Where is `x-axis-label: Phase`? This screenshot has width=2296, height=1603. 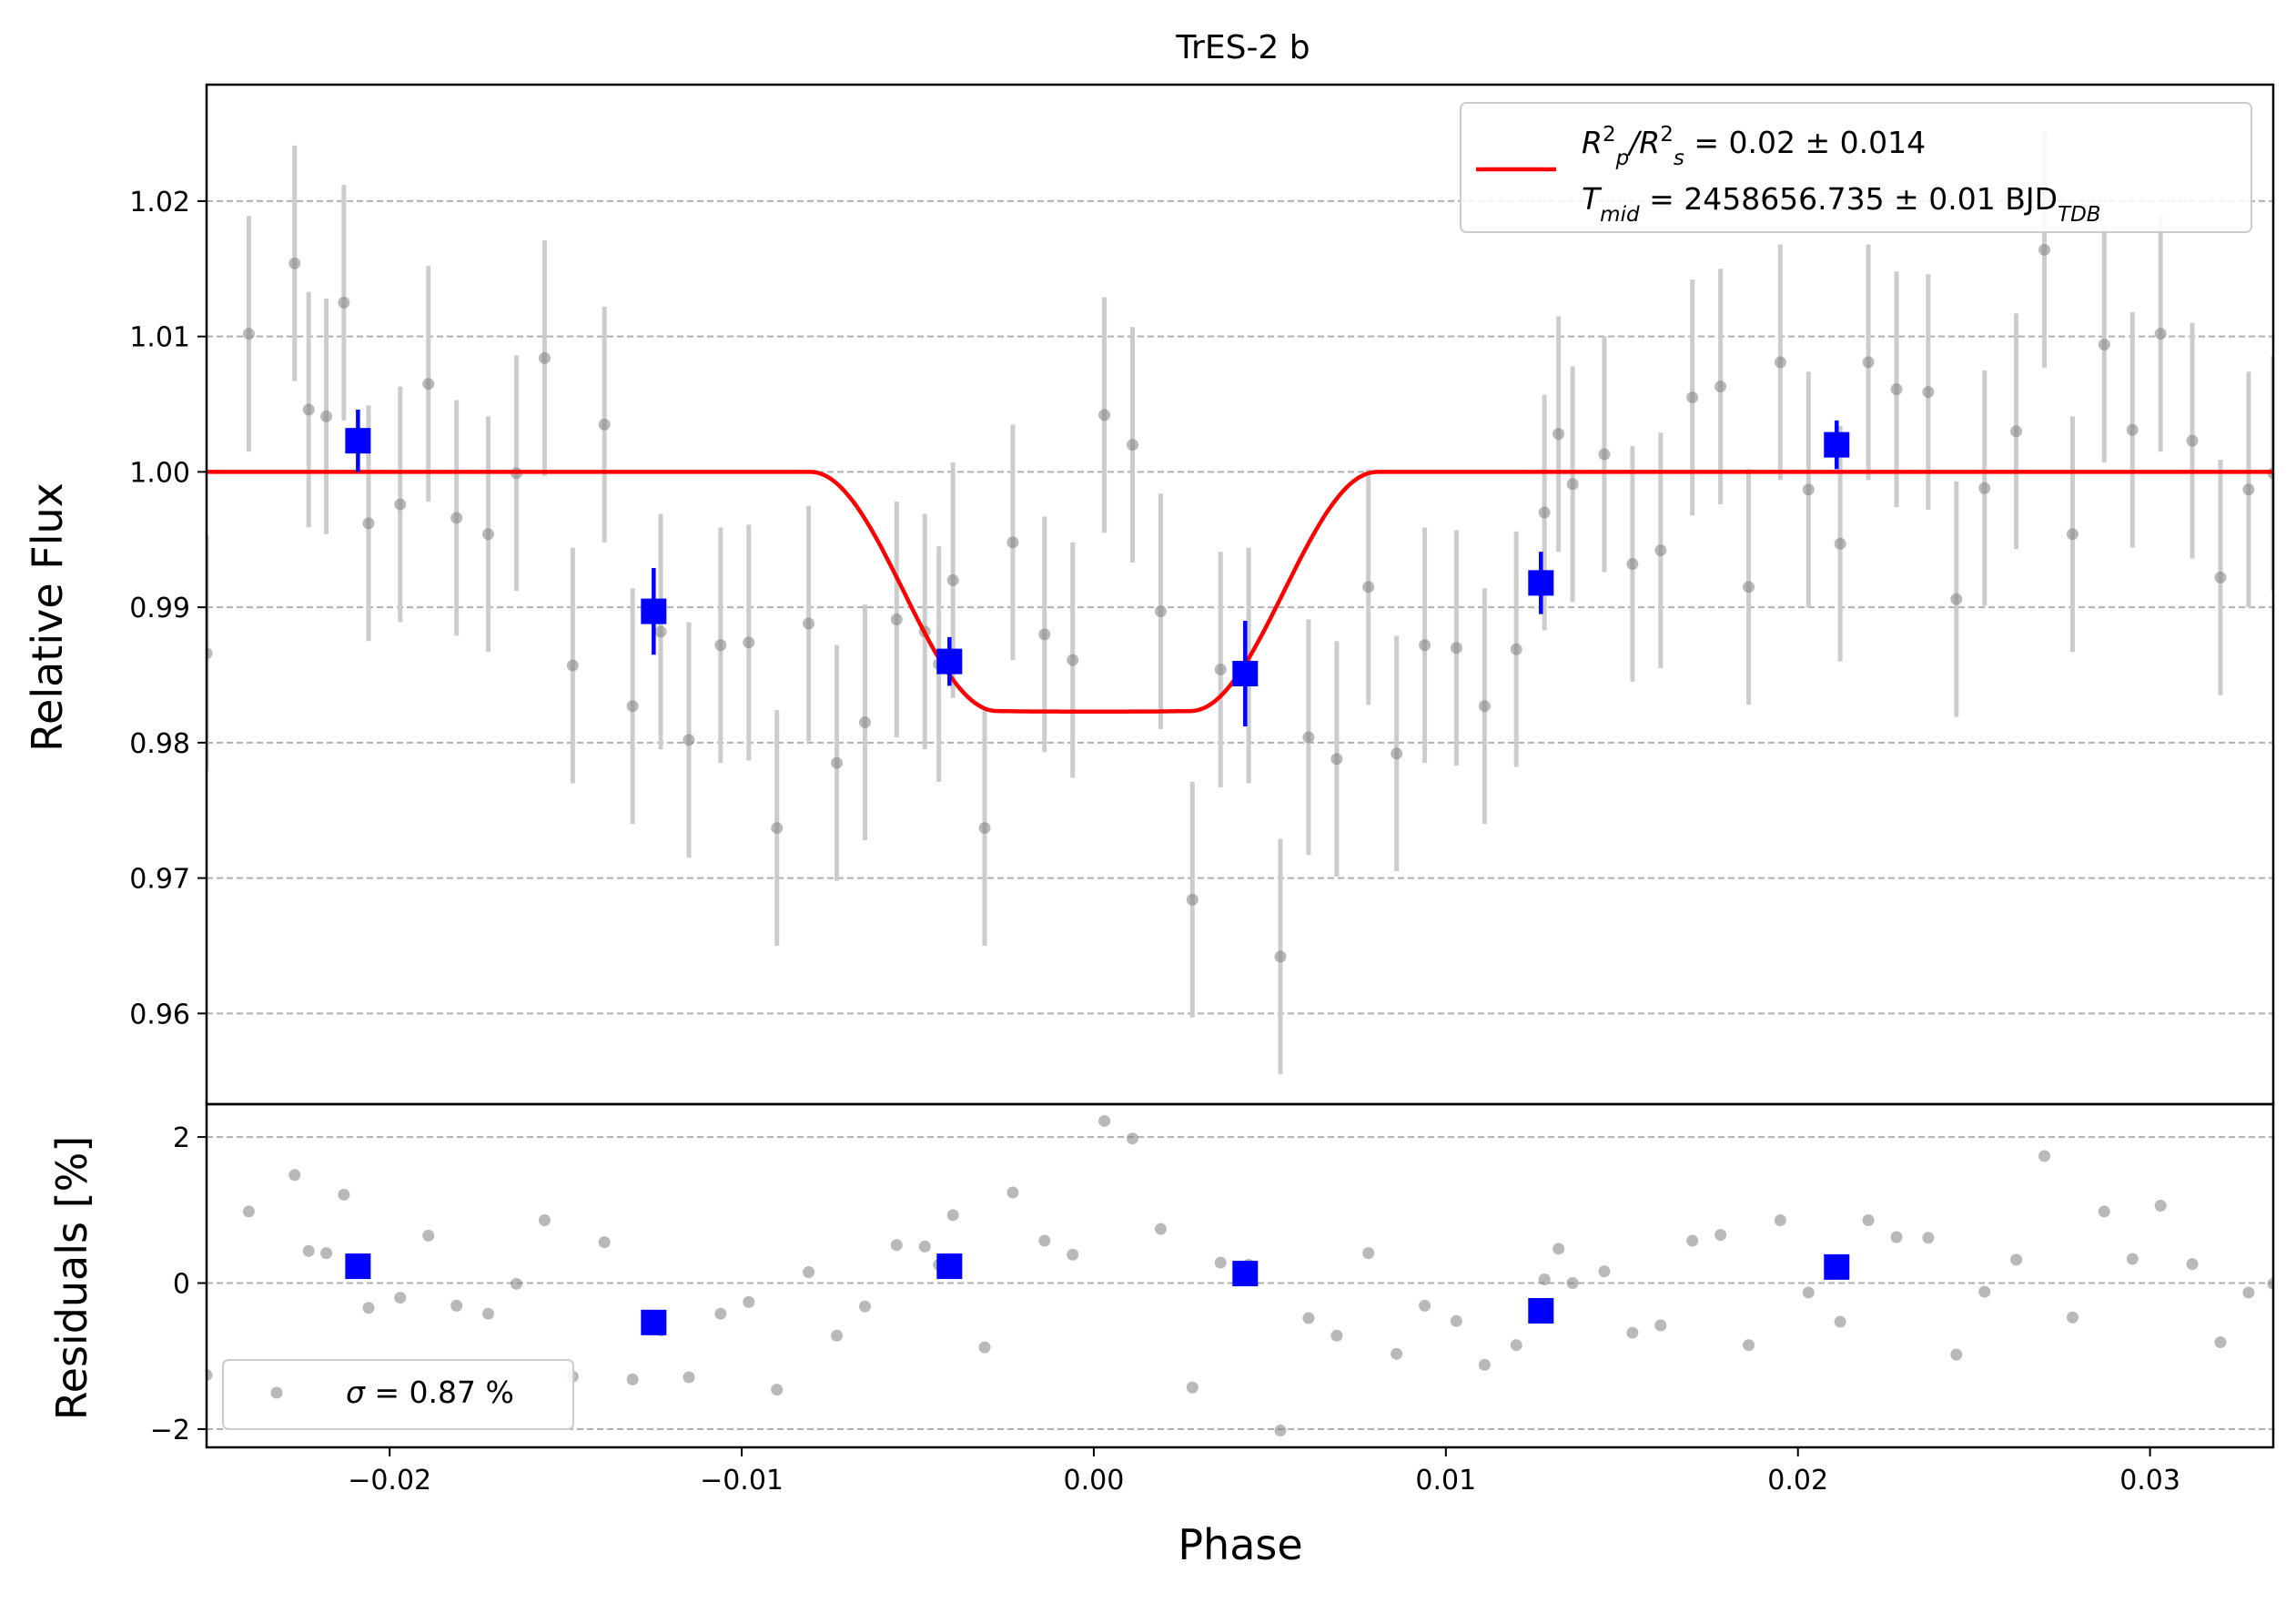 x-axis-label: Phase is located at coordinates (1240, 1544).